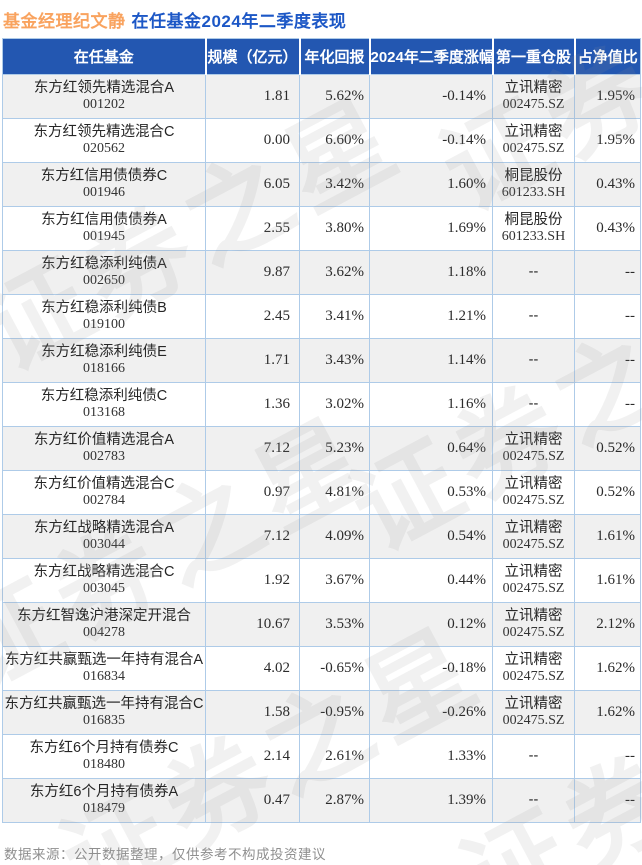 The image size is (642, 865). Describe the element at coordinates (607, 140) in the screenshot. I see `pct-of-nav: 1.95%` at that location.